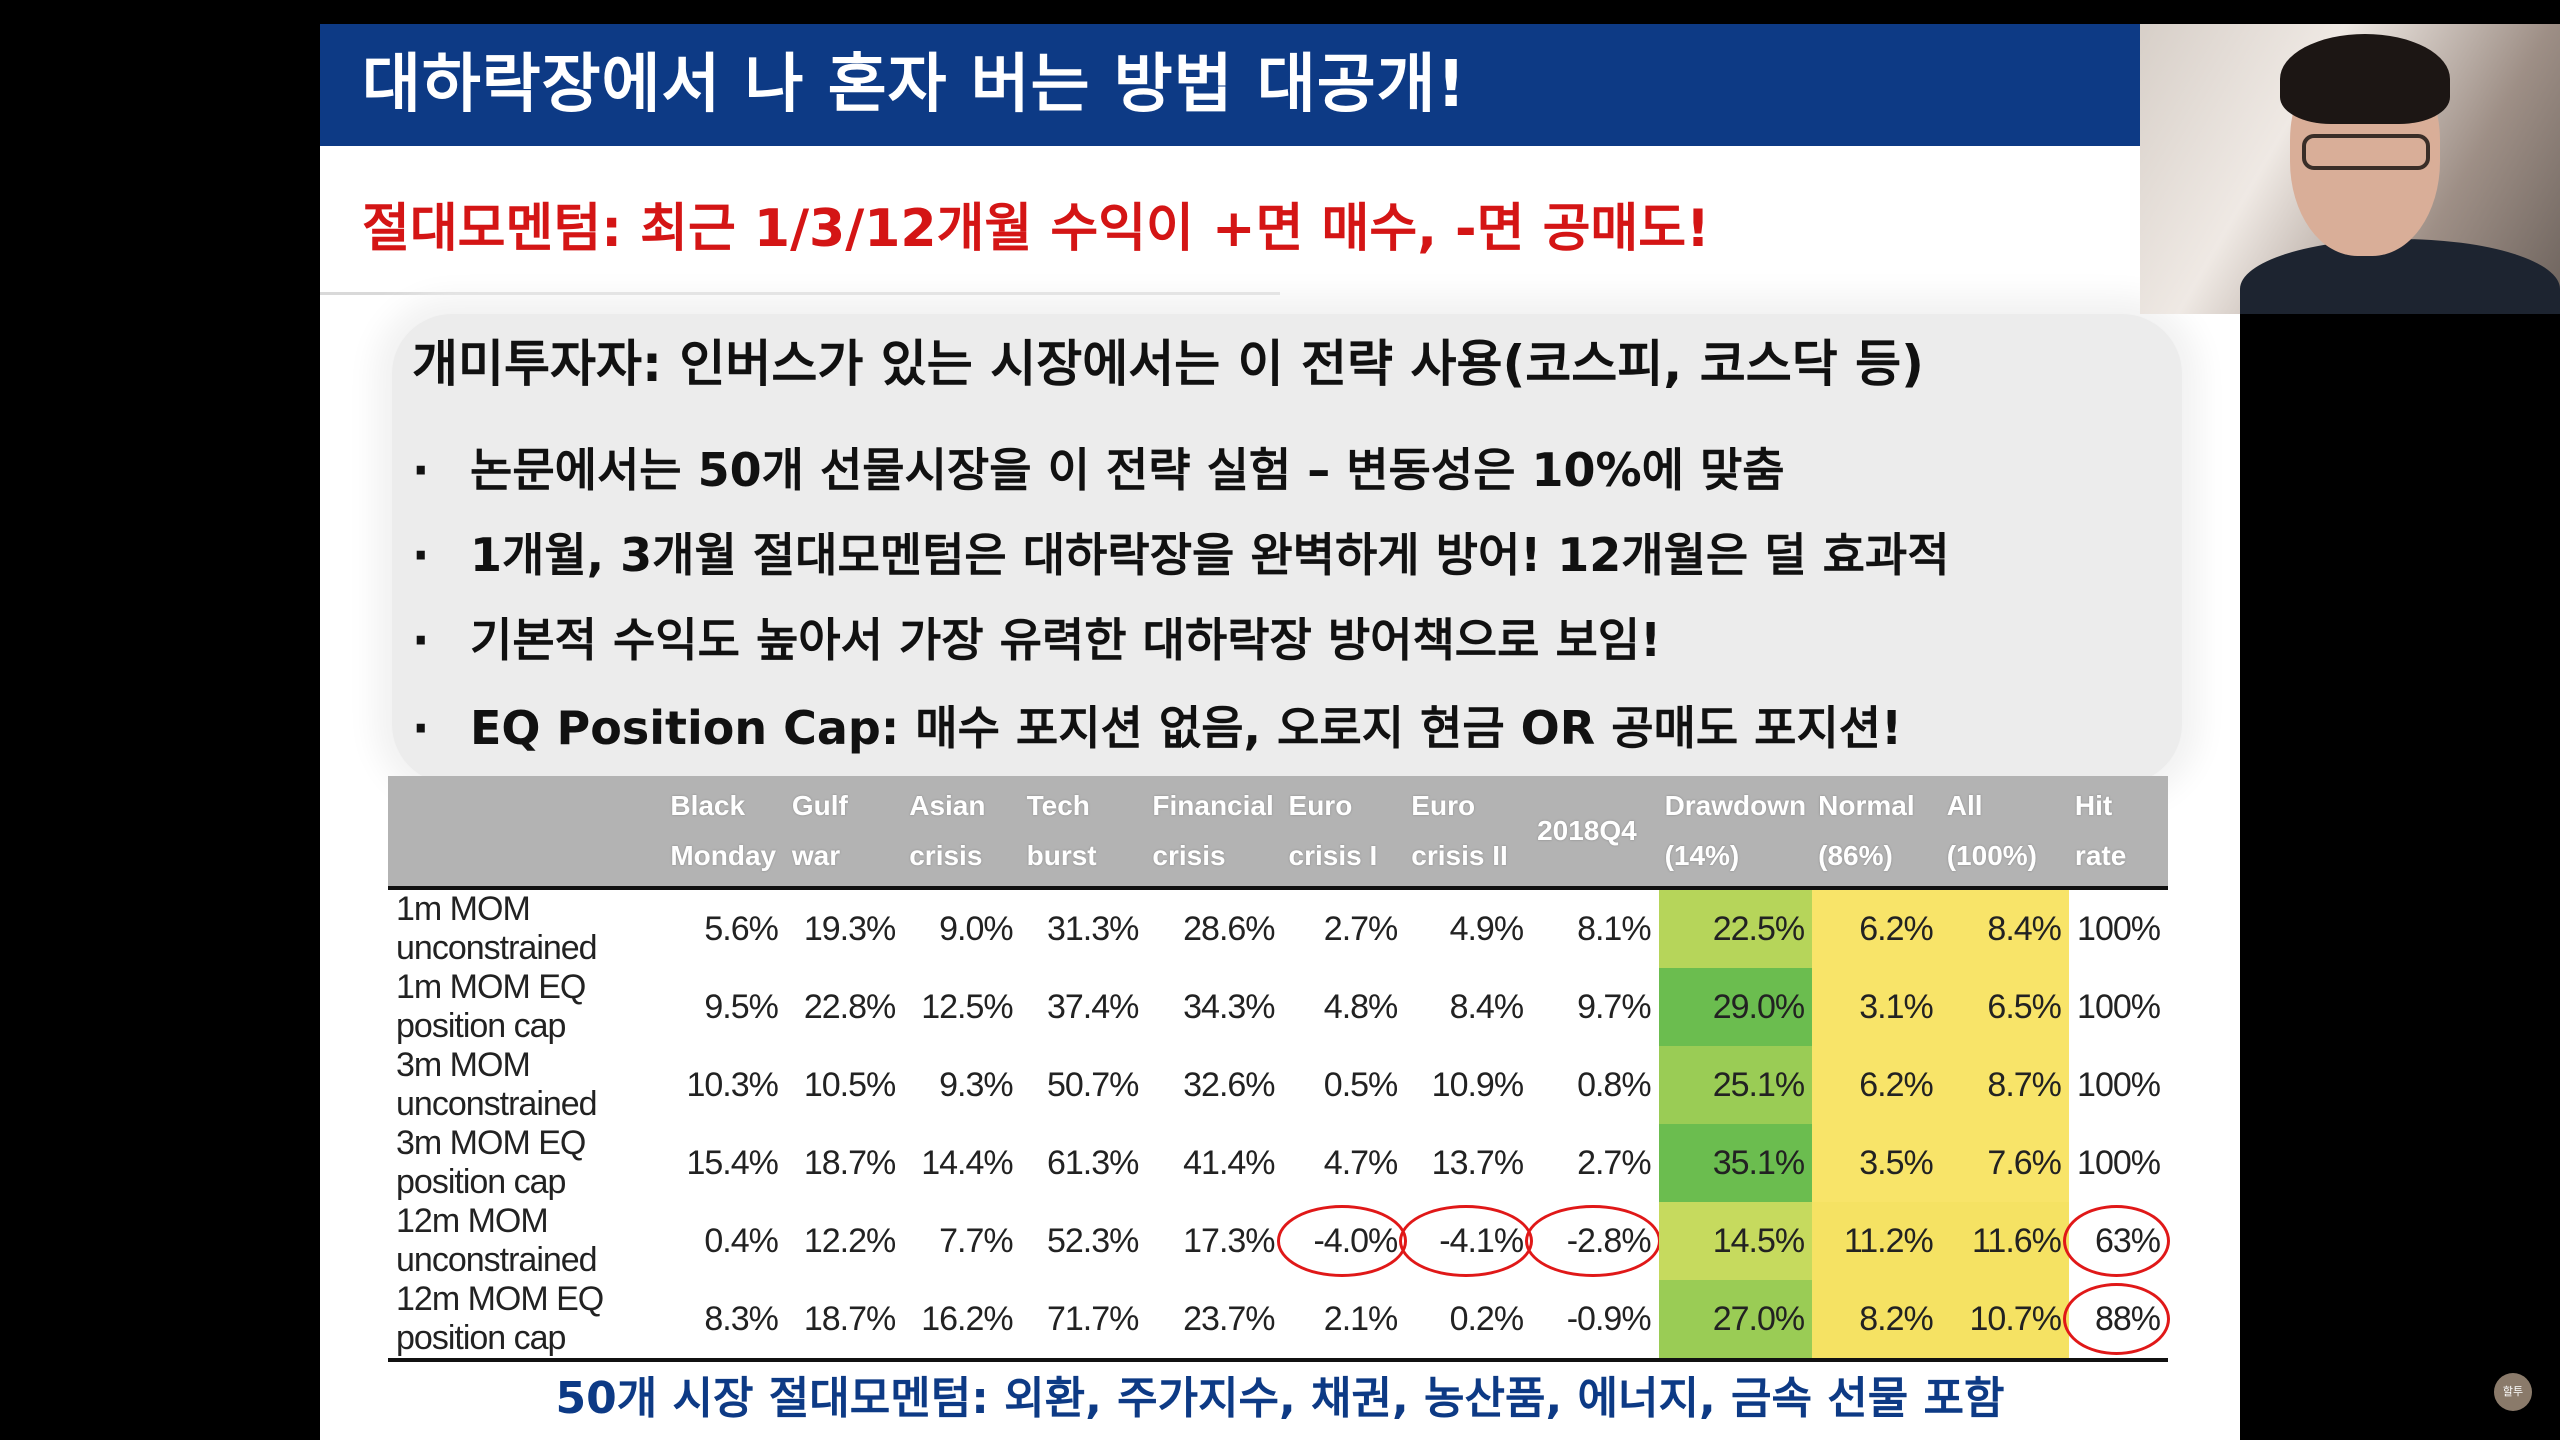  What do you see at coordinates (741, 1318) in the screenshot?
I see `cell-value: 8.3%` at bounding box center [741, 1318].